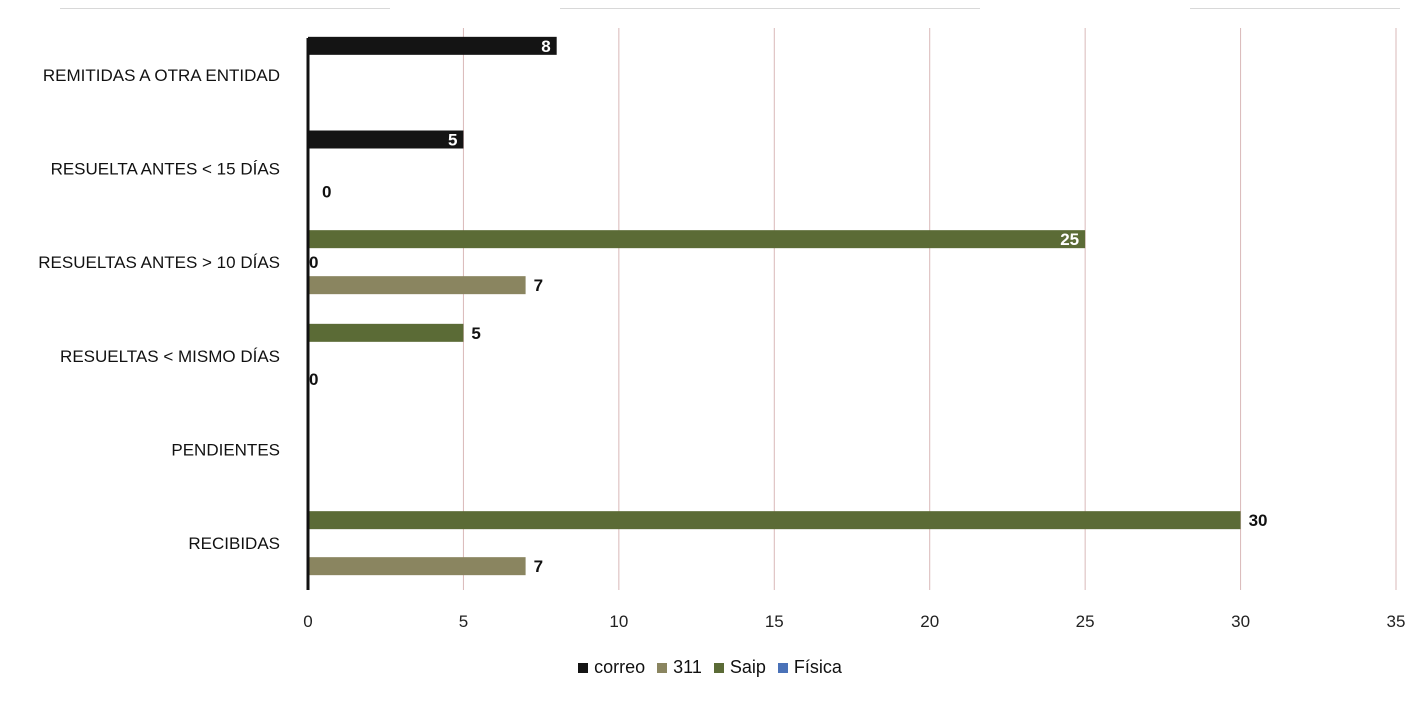  Describe the element at coordinates (313, 379) in the screenshot. I see `data-label-8: 0` at that location.